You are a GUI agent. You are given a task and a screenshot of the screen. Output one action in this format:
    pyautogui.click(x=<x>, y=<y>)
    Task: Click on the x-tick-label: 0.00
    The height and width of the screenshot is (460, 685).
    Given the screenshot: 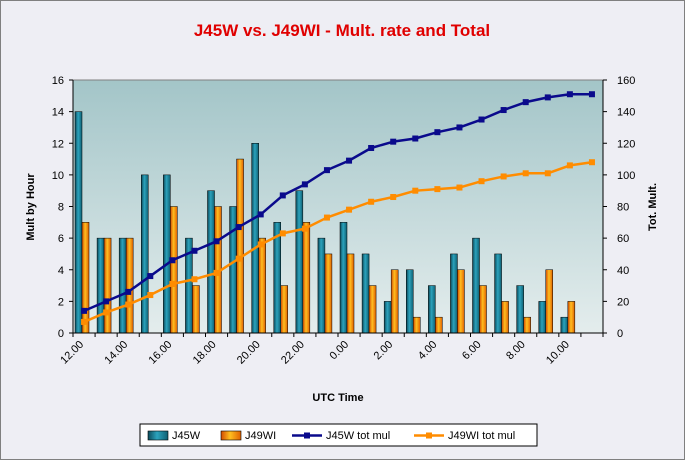 What is the action you would take?
    pyautogui.click(x=340, y=351)
    